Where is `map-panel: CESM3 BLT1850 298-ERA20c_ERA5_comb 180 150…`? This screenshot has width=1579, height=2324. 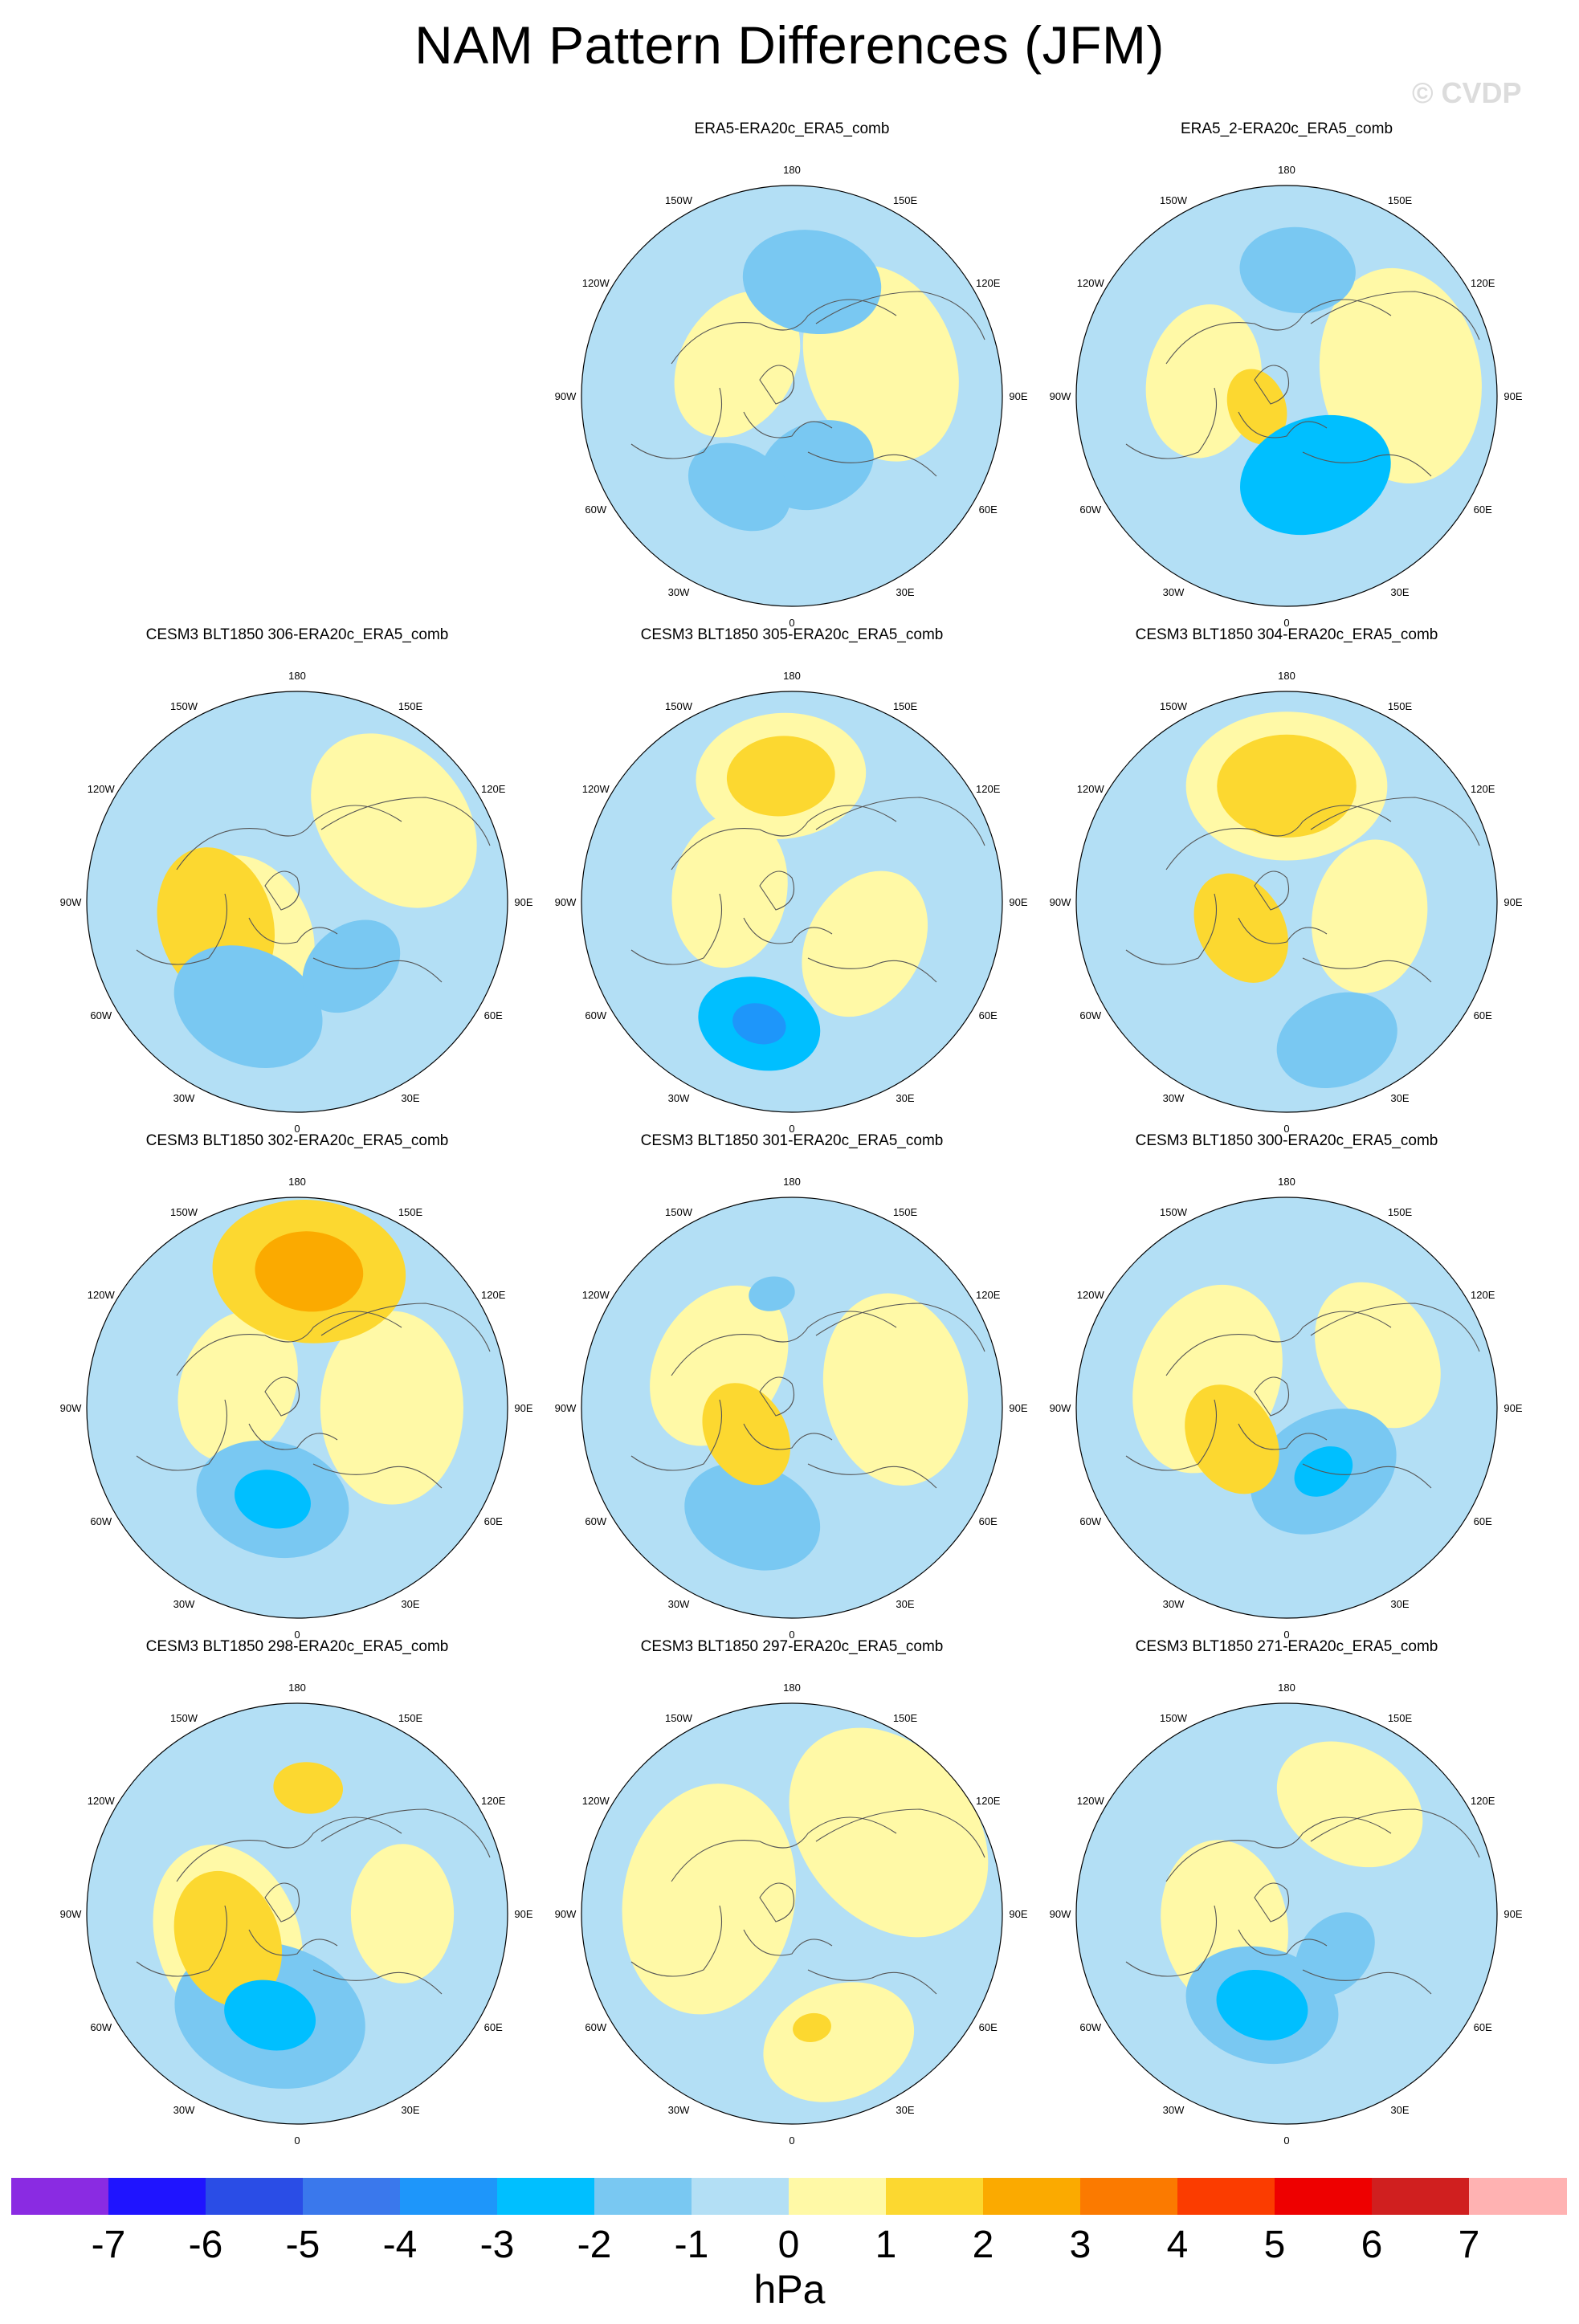 map-panel: CESM3 BLT1850 298-ERA20c_ERA5_comb 180 150… is located at coordinates (297, 1893).